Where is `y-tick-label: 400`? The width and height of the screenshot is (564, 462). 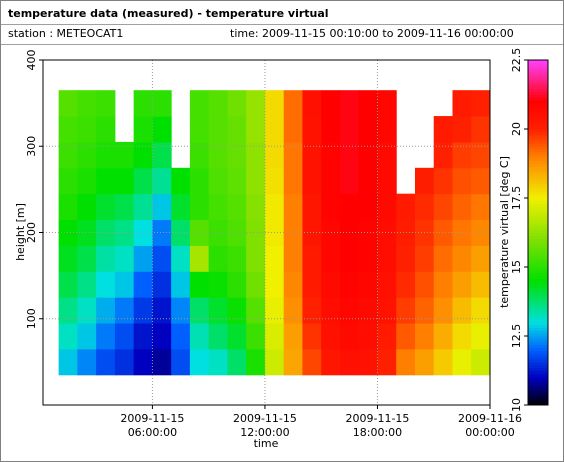 y-tick-label: 400 is located at coordinates (31, 60).